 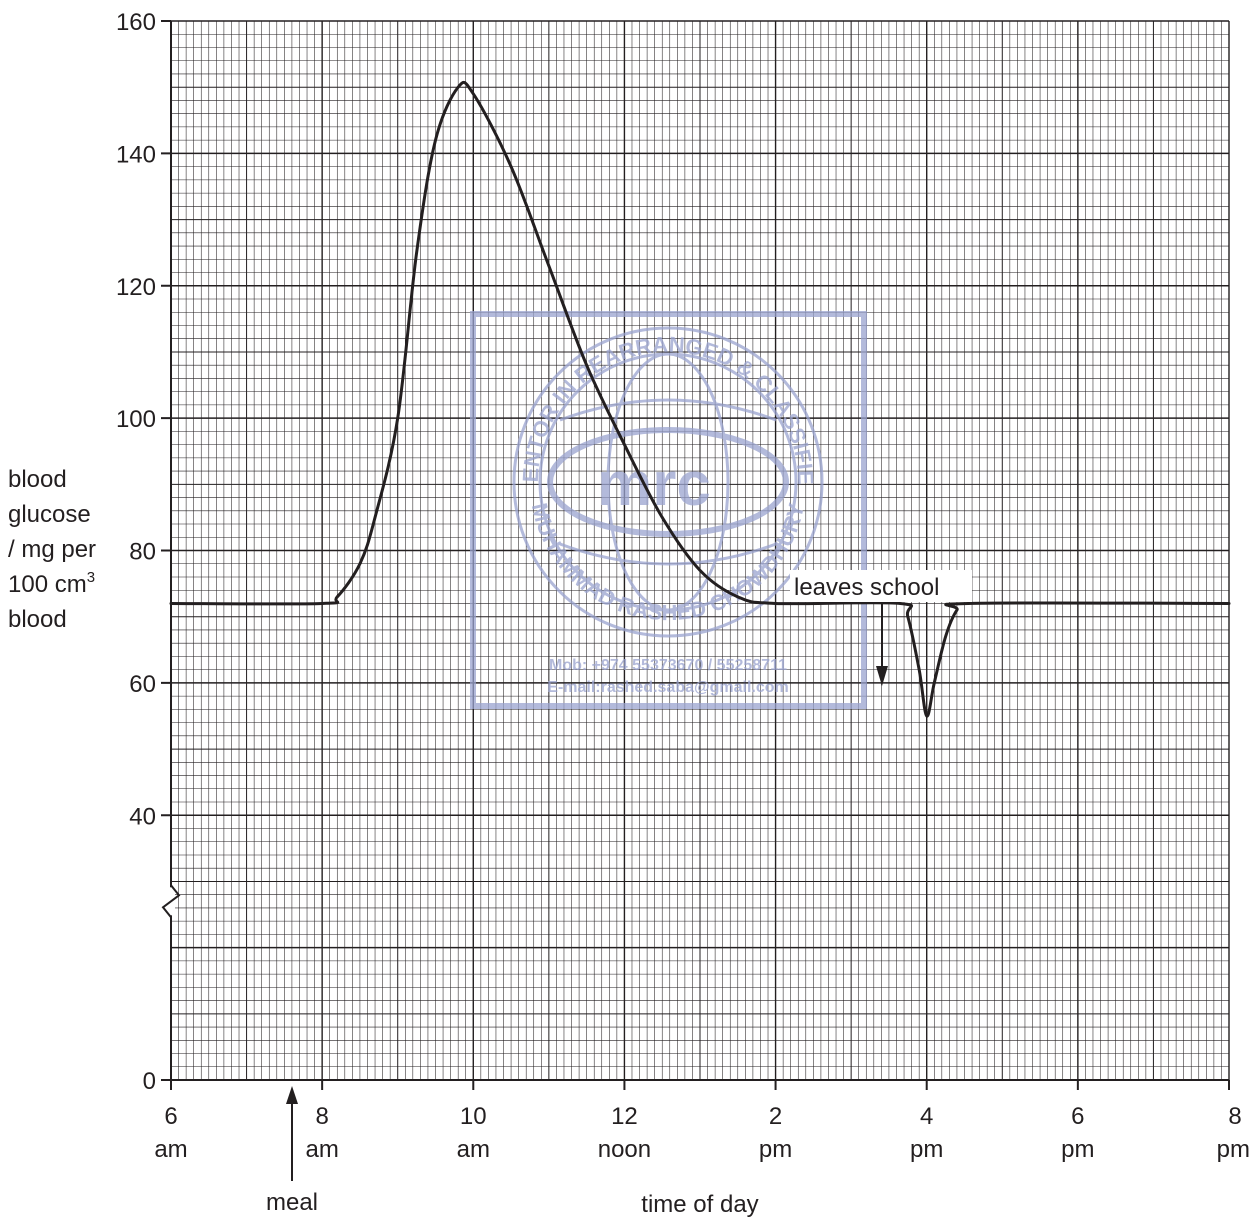 I want to click on annotation-meal-label: meal, so click(x=292, y=1202).